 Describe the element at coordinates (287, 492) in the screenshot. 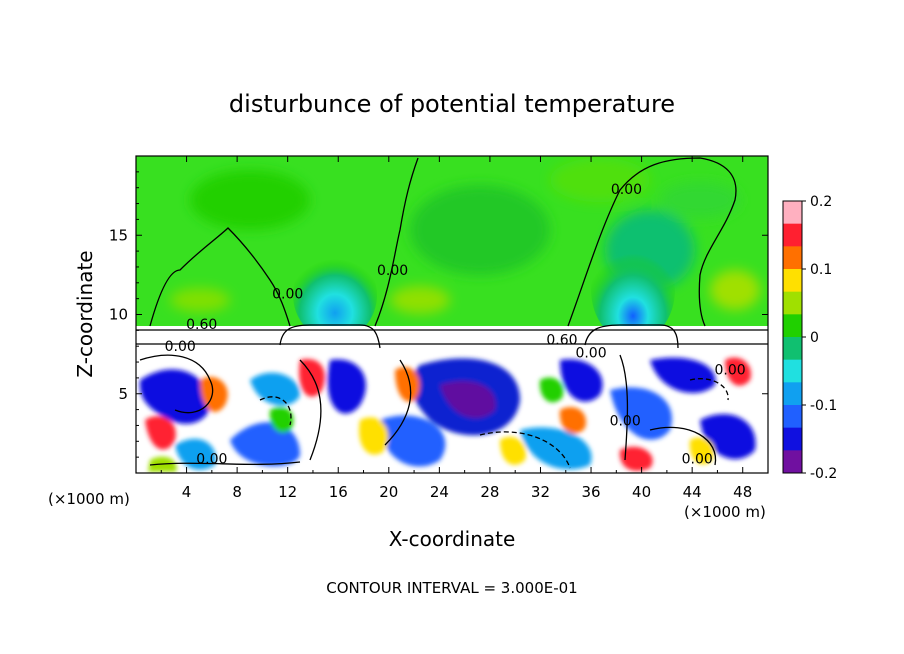

I see `x-tick-label: 12` at that location.